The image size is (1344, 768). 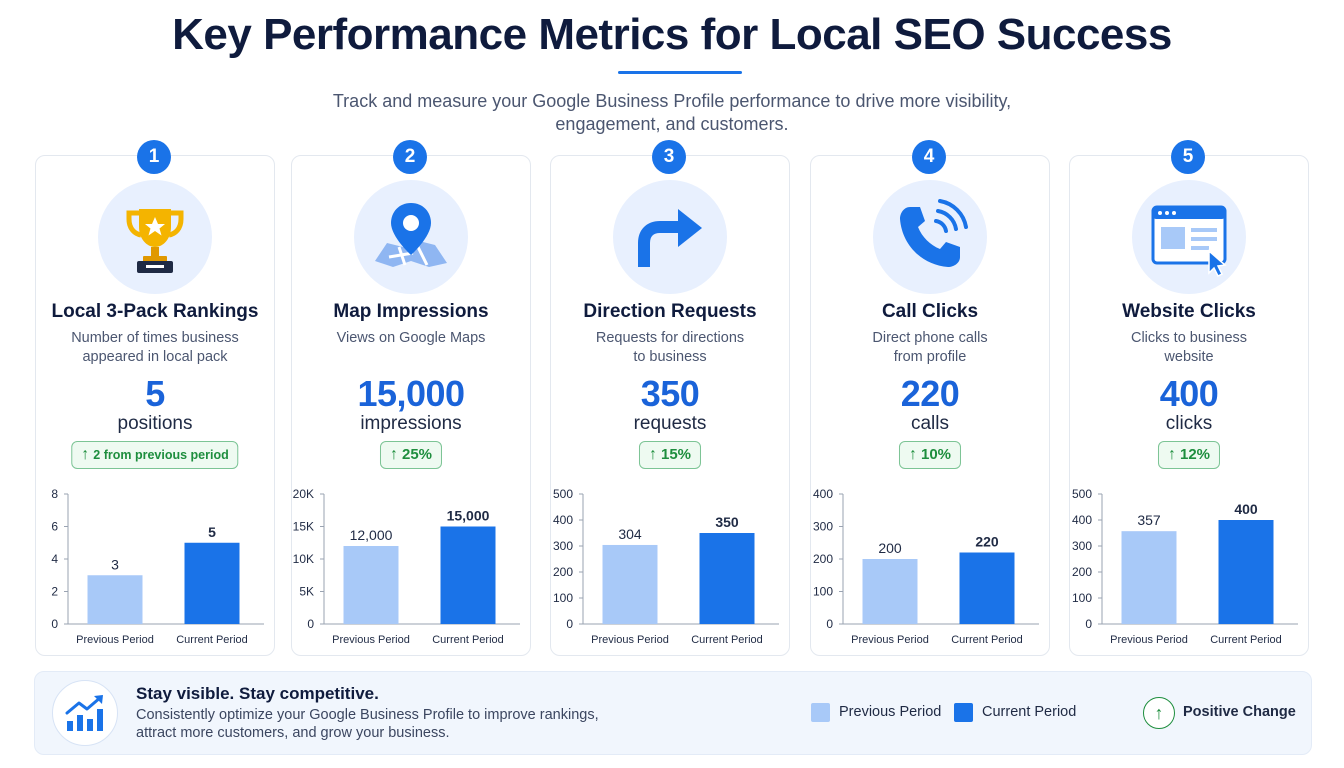 I want to click on y-tick-label: 2, so click(x=54, y=592).